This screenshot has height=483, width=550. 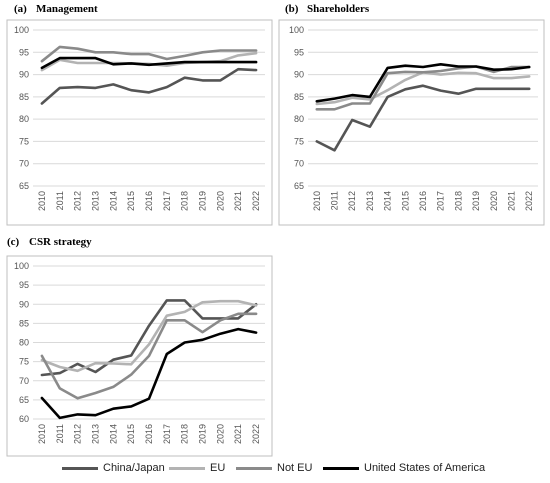 What do you see at coordinates (49, 242) in the screenshot?
I see `panel-c-title: (c) CSR strategy` at bounding box center [49, 242].